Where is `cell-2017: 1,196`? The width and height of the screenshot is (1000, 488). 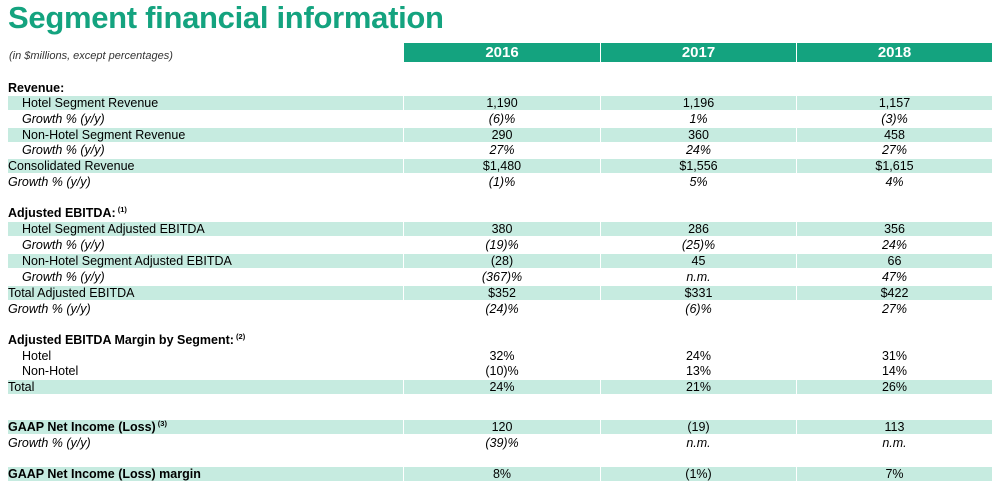
cell-2017: 1,196 is located at coordinates (698, 103).